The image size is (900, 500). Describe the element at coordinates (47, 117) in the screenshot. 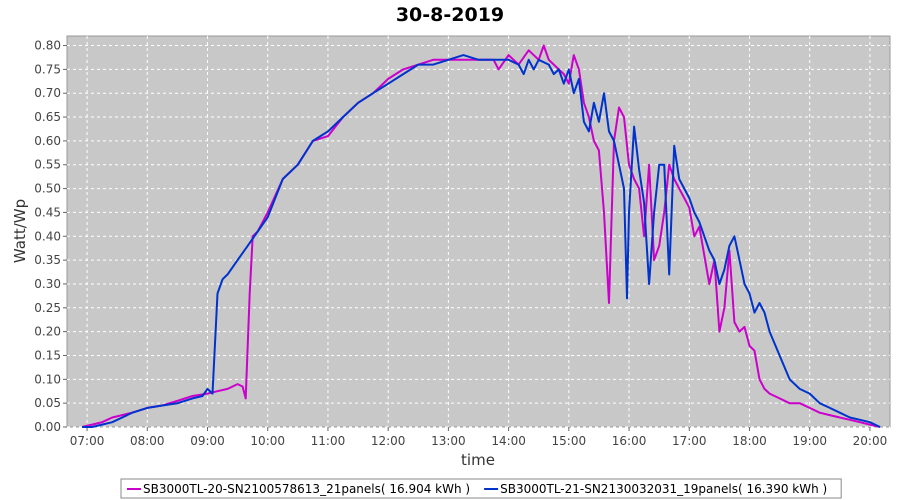

I see `y-tick-label: 0.65` at that location.